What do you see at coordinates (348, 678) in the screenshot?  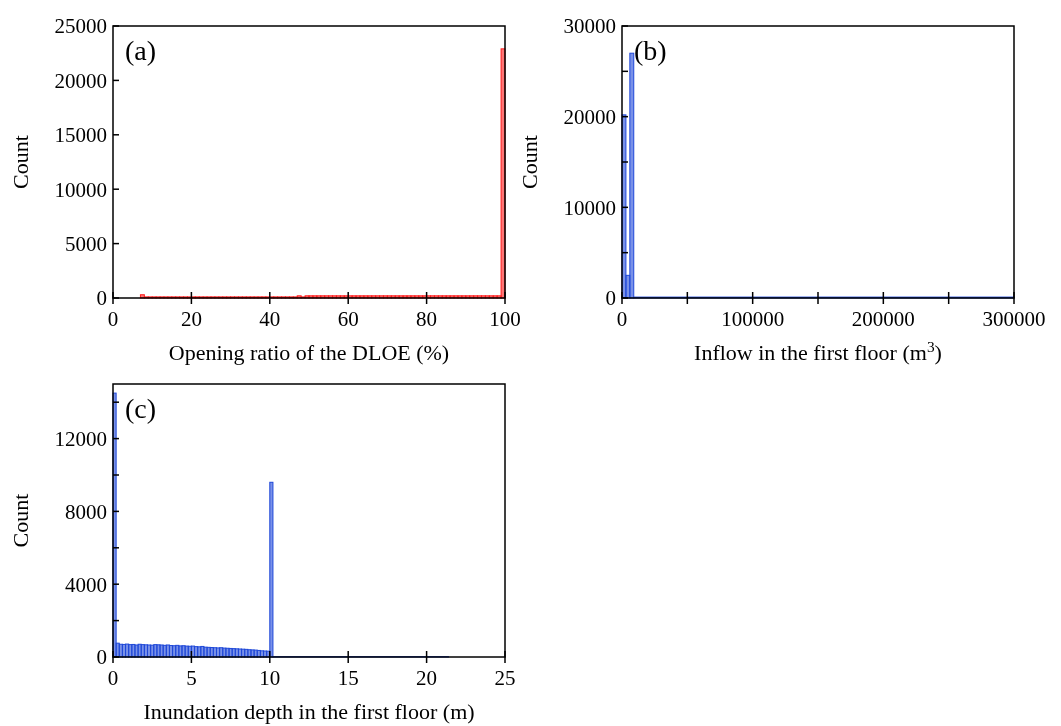 I see `x-tick-label: 15` at bounding box center [348, 678].